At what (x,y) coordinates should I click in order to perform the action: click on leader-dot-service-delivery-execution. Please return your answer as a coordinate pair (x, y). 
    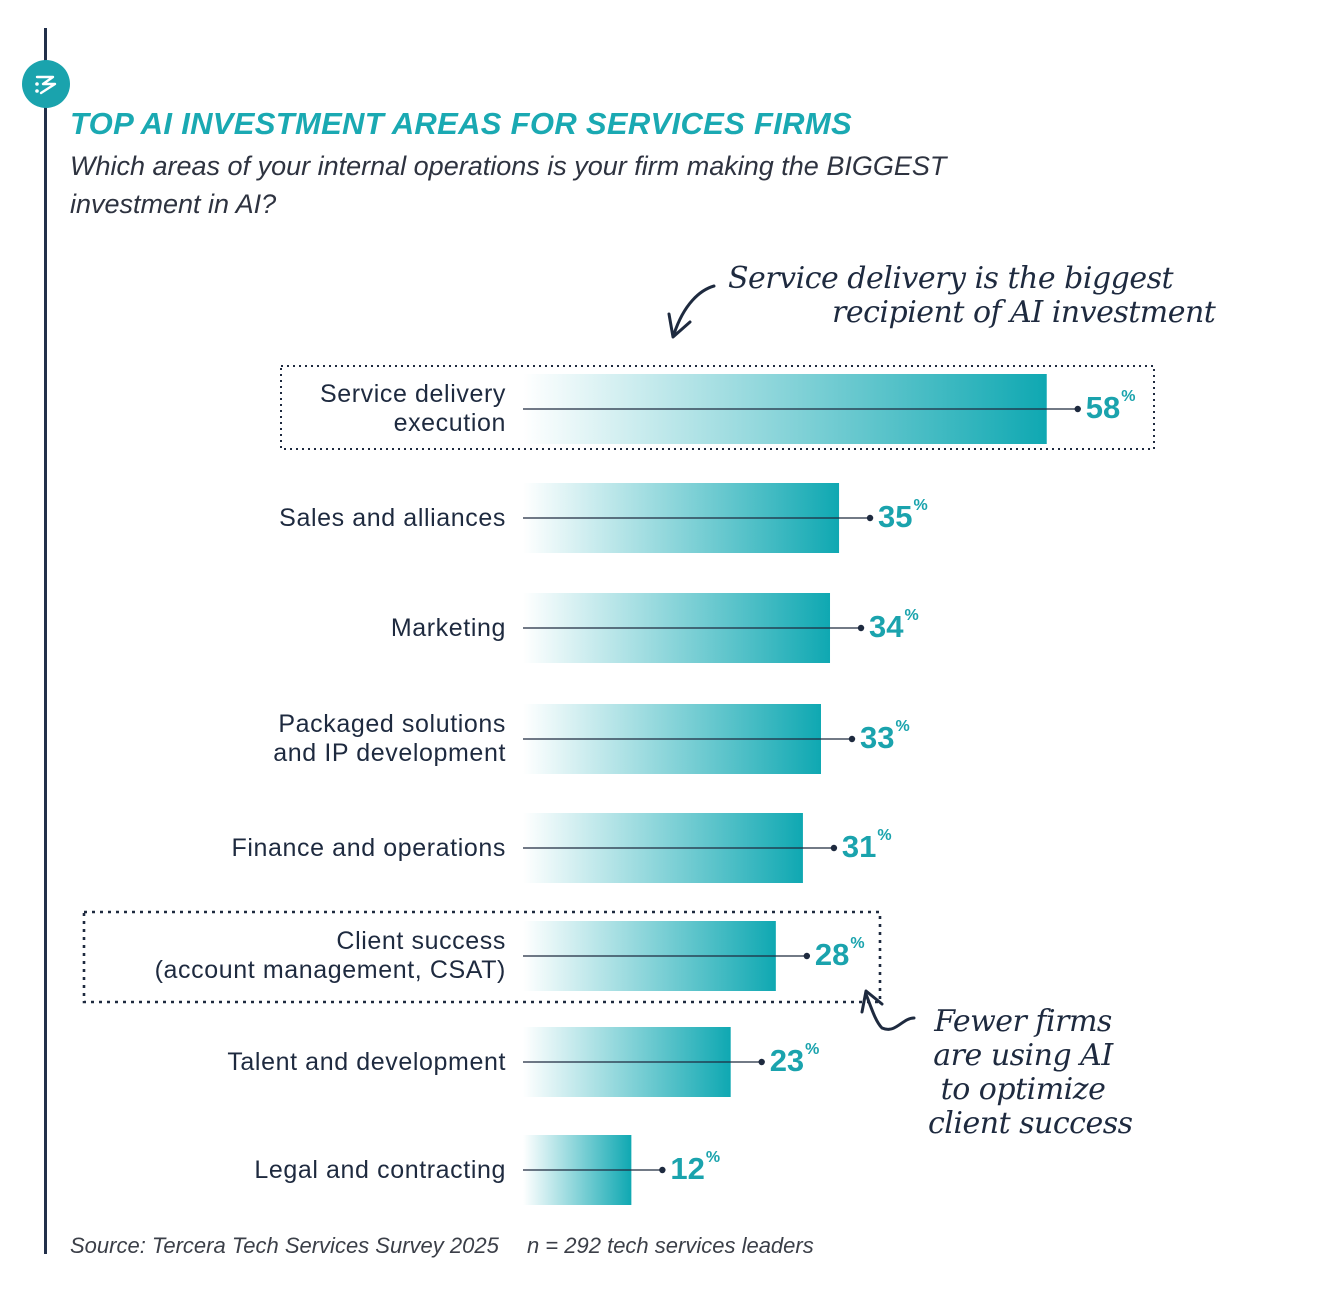
    Looking at the image, I should click on (1077, 409).